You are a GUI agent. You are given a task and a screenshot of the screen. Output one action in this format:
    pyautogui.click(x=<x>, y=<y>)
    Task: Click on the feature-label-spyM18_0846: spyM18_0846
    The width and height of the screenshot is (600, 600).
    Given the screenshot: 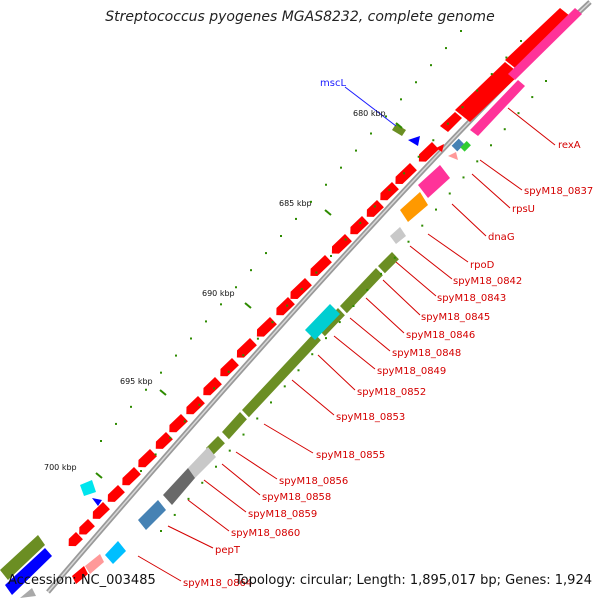 What is the action you would take?
    pyautogui.click(x=440, y=335)
    